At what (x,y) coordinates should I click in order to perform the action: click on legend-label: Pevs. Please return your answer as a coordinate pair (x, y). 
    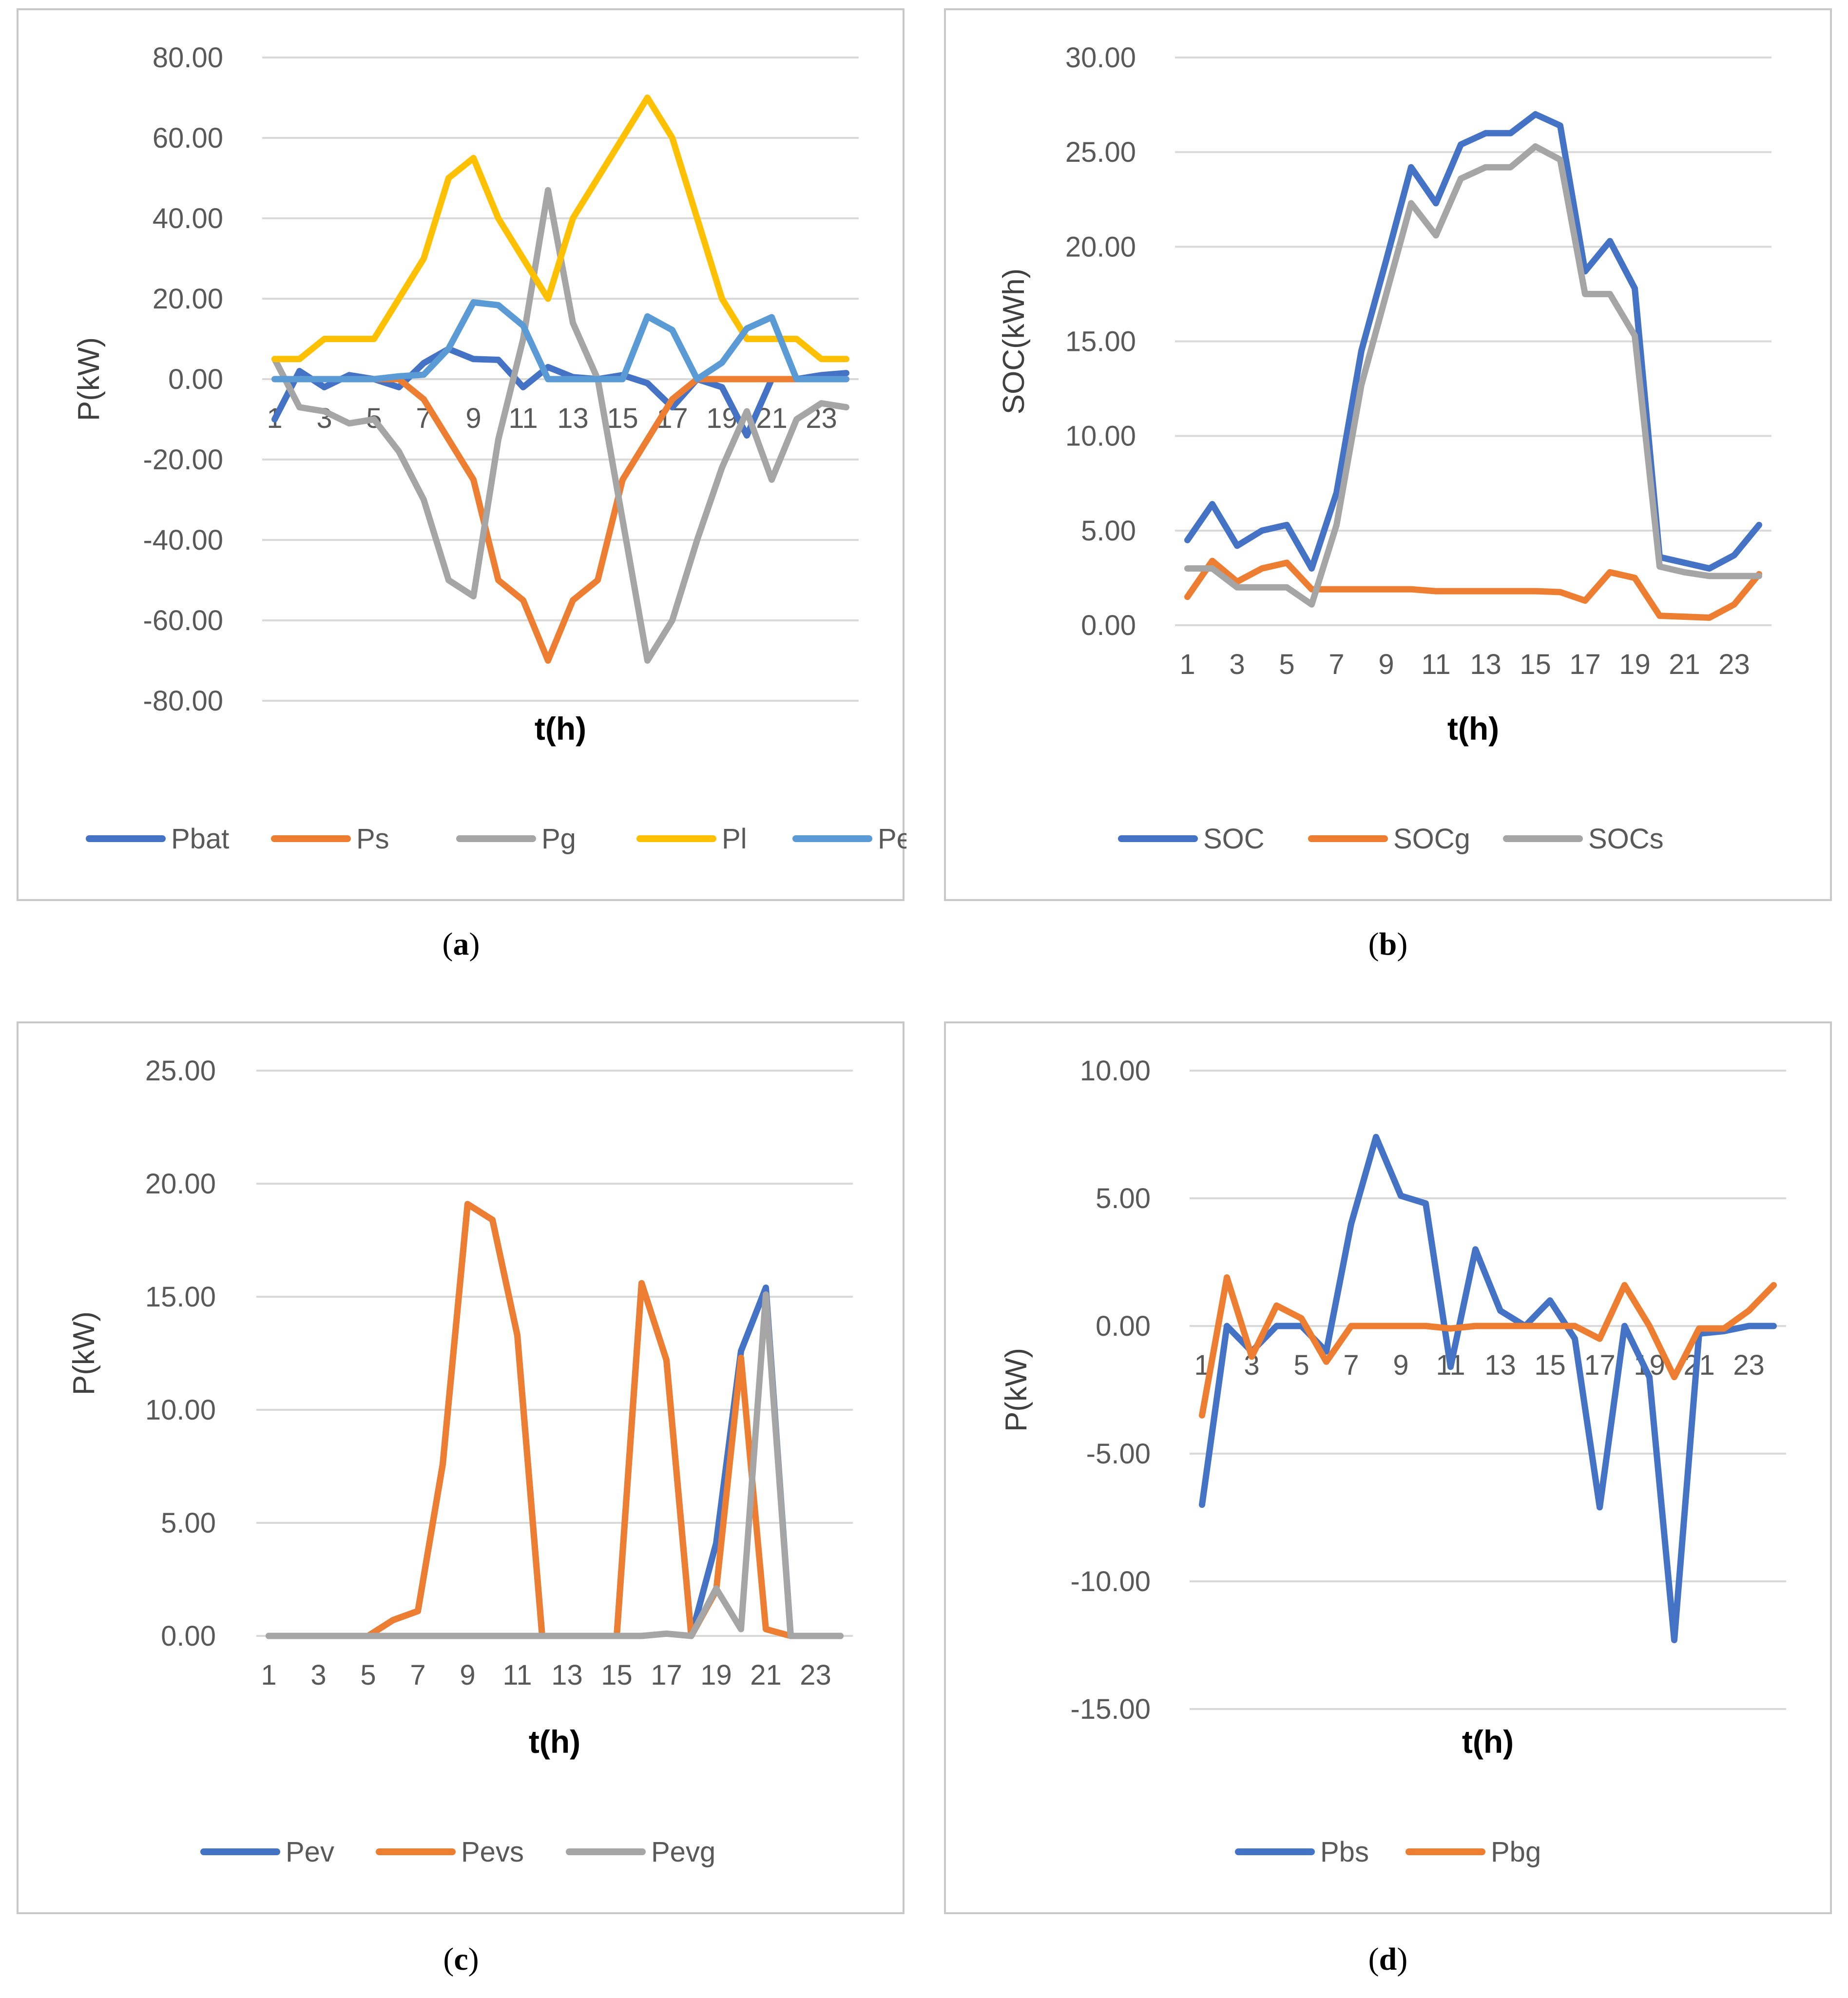
    Looking at the image, I should click on (492, 1852).